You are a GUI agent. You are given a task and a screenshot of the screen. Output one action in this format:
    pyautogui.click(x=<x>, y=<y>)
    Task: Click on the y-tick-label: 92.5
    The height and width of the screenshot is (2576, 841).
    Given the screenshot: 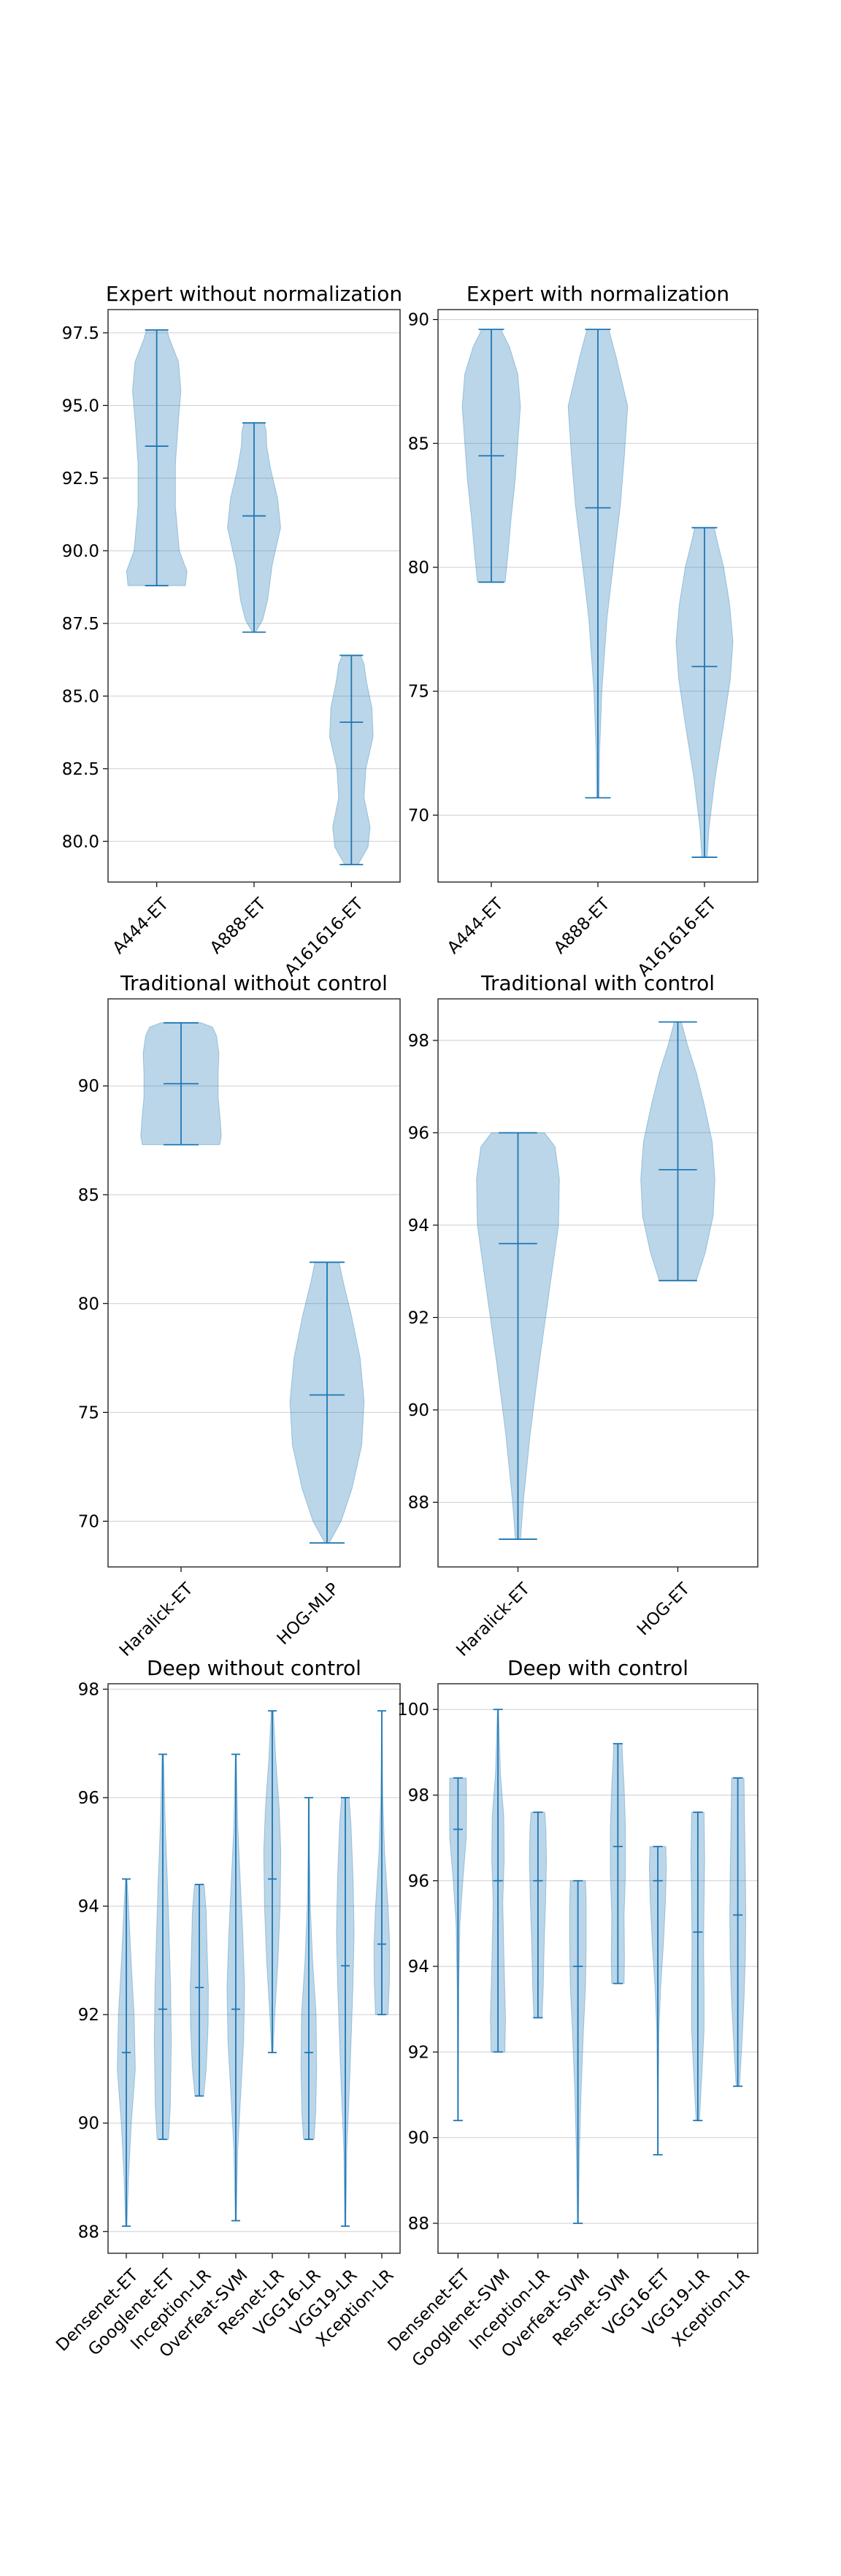 What is the action you would take?
    pyautogui.click(x=80, y=478)
    